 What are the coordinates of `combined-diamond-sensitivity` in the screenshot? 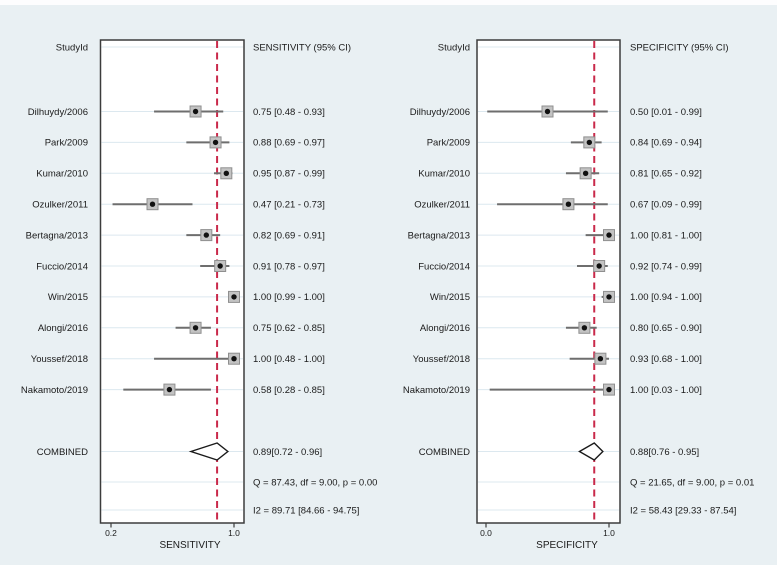 It's located at (208, 451).